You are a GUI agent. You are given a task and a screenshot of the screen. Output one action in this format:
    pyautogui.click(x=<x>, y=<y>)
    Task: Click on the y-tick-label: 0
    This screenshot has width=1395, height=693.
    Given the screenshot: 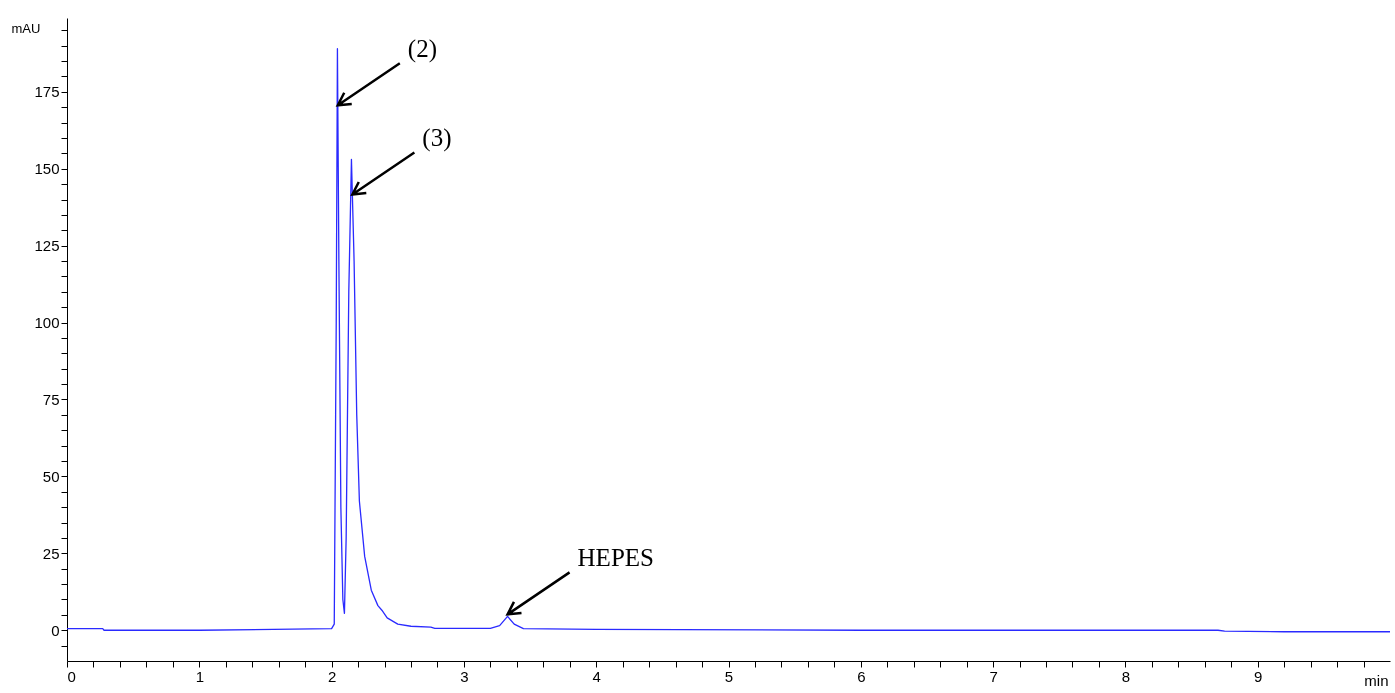 What is the action you would take?
    pyautogui.click(x=55, y=630)
    